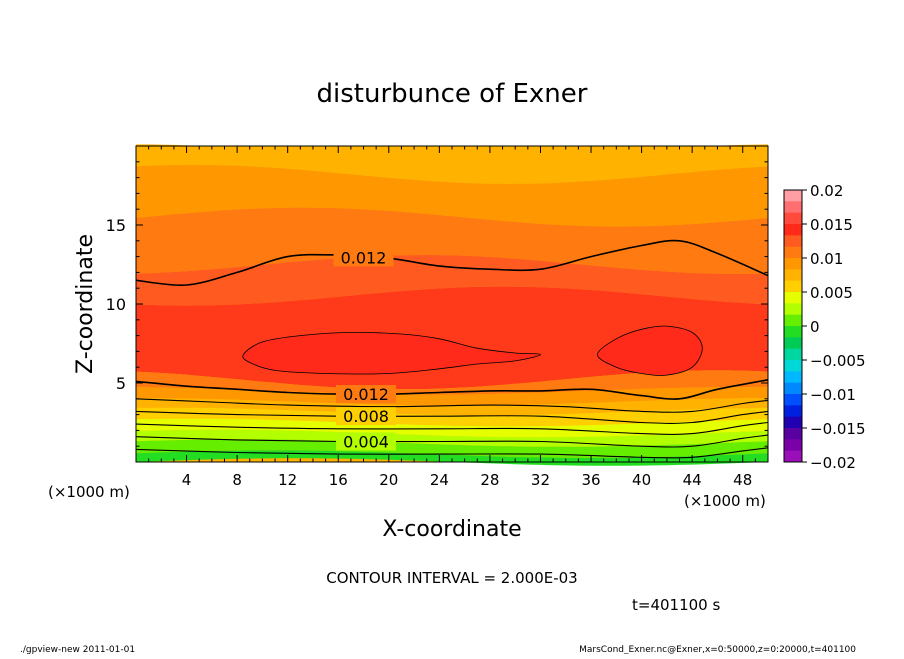 This screenshot has height=659, width=904. What do you see at coordinates (451, 529) in the screenshot?
I see `x-axis-label: X-coordinate` at bounding box center [451, 529].